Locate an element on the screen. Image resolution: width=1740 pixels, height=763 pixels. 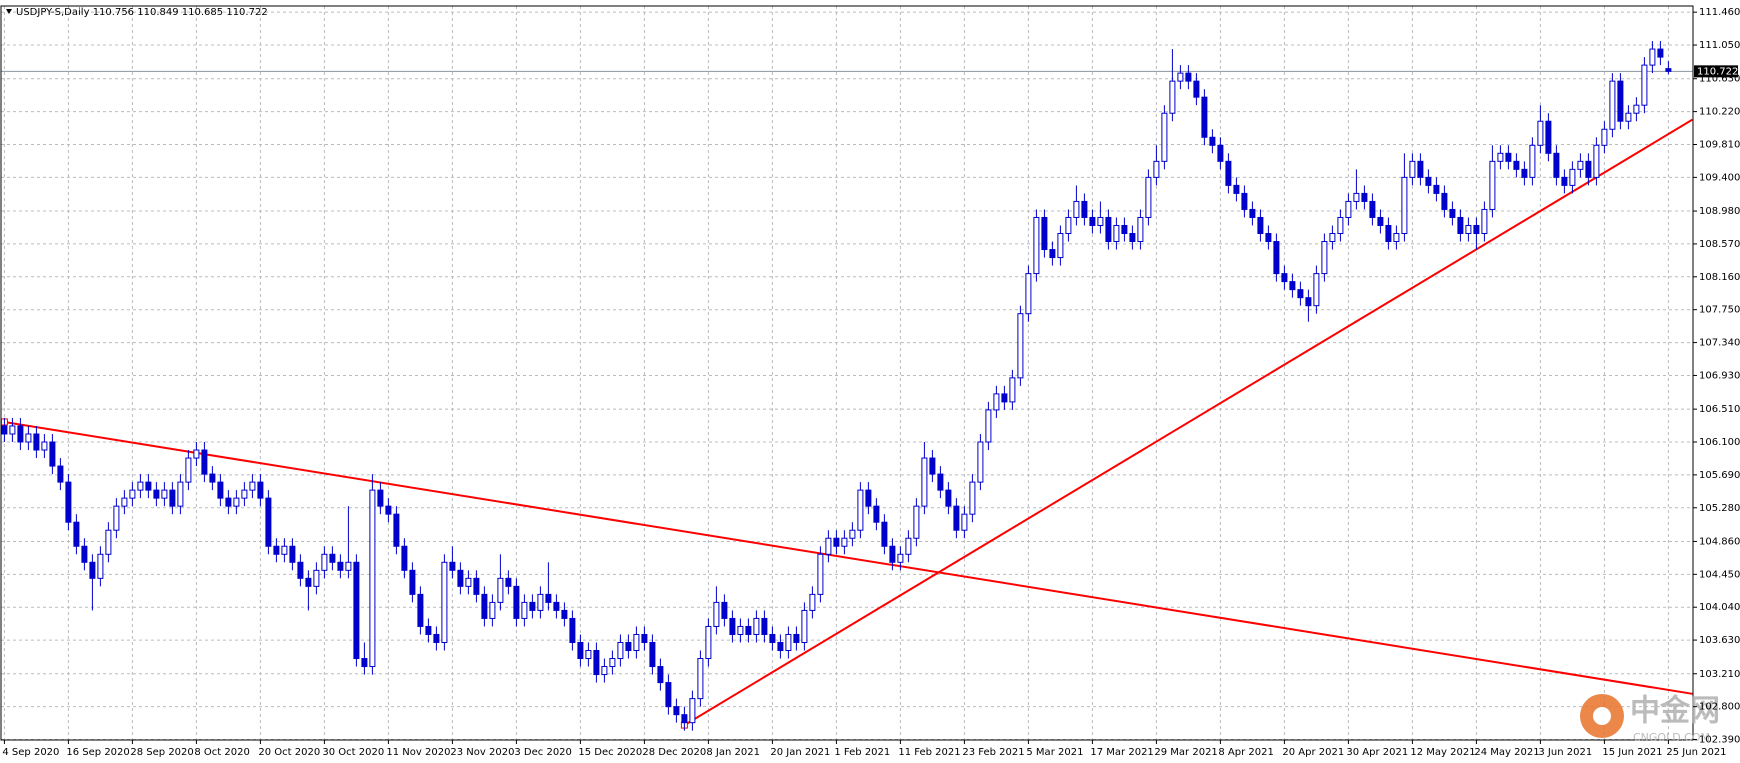
price-label: 110.722 is located at coordinates (1717, 71).